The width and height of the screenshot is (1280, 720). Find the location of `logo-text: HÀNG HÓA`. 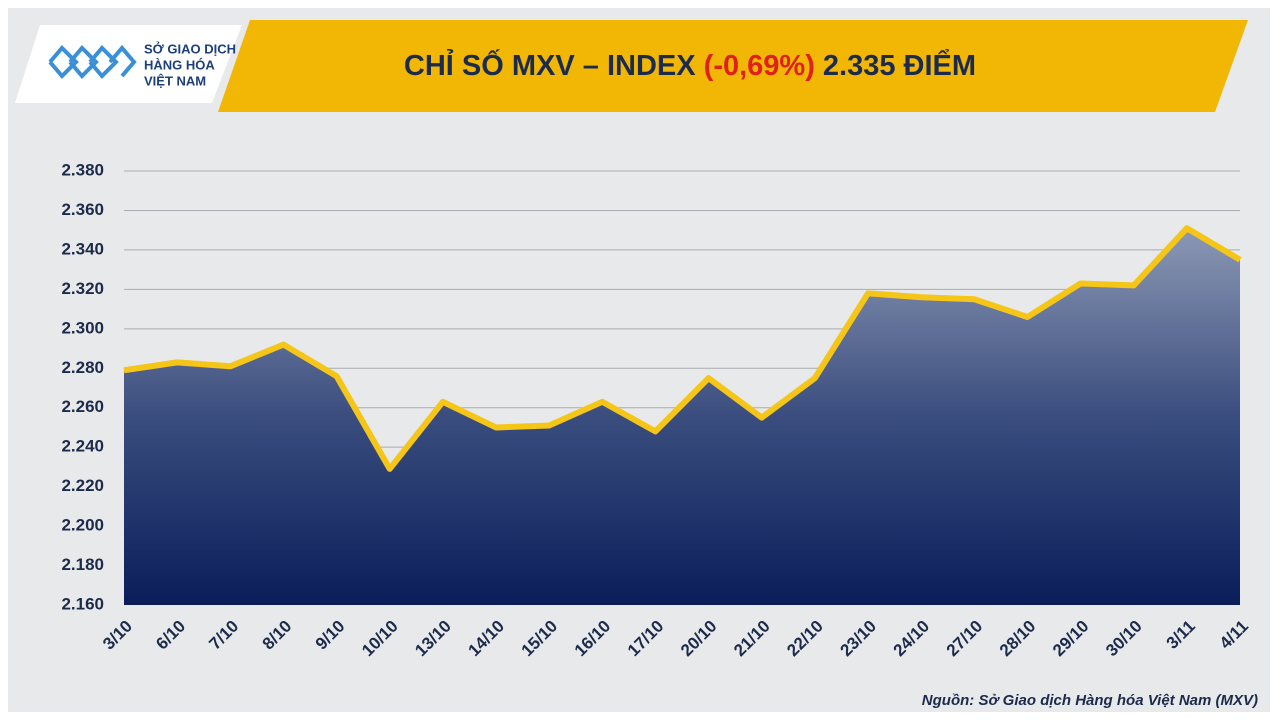

logo-text: HÀNG HÓA is located at coordinates (179, 64).